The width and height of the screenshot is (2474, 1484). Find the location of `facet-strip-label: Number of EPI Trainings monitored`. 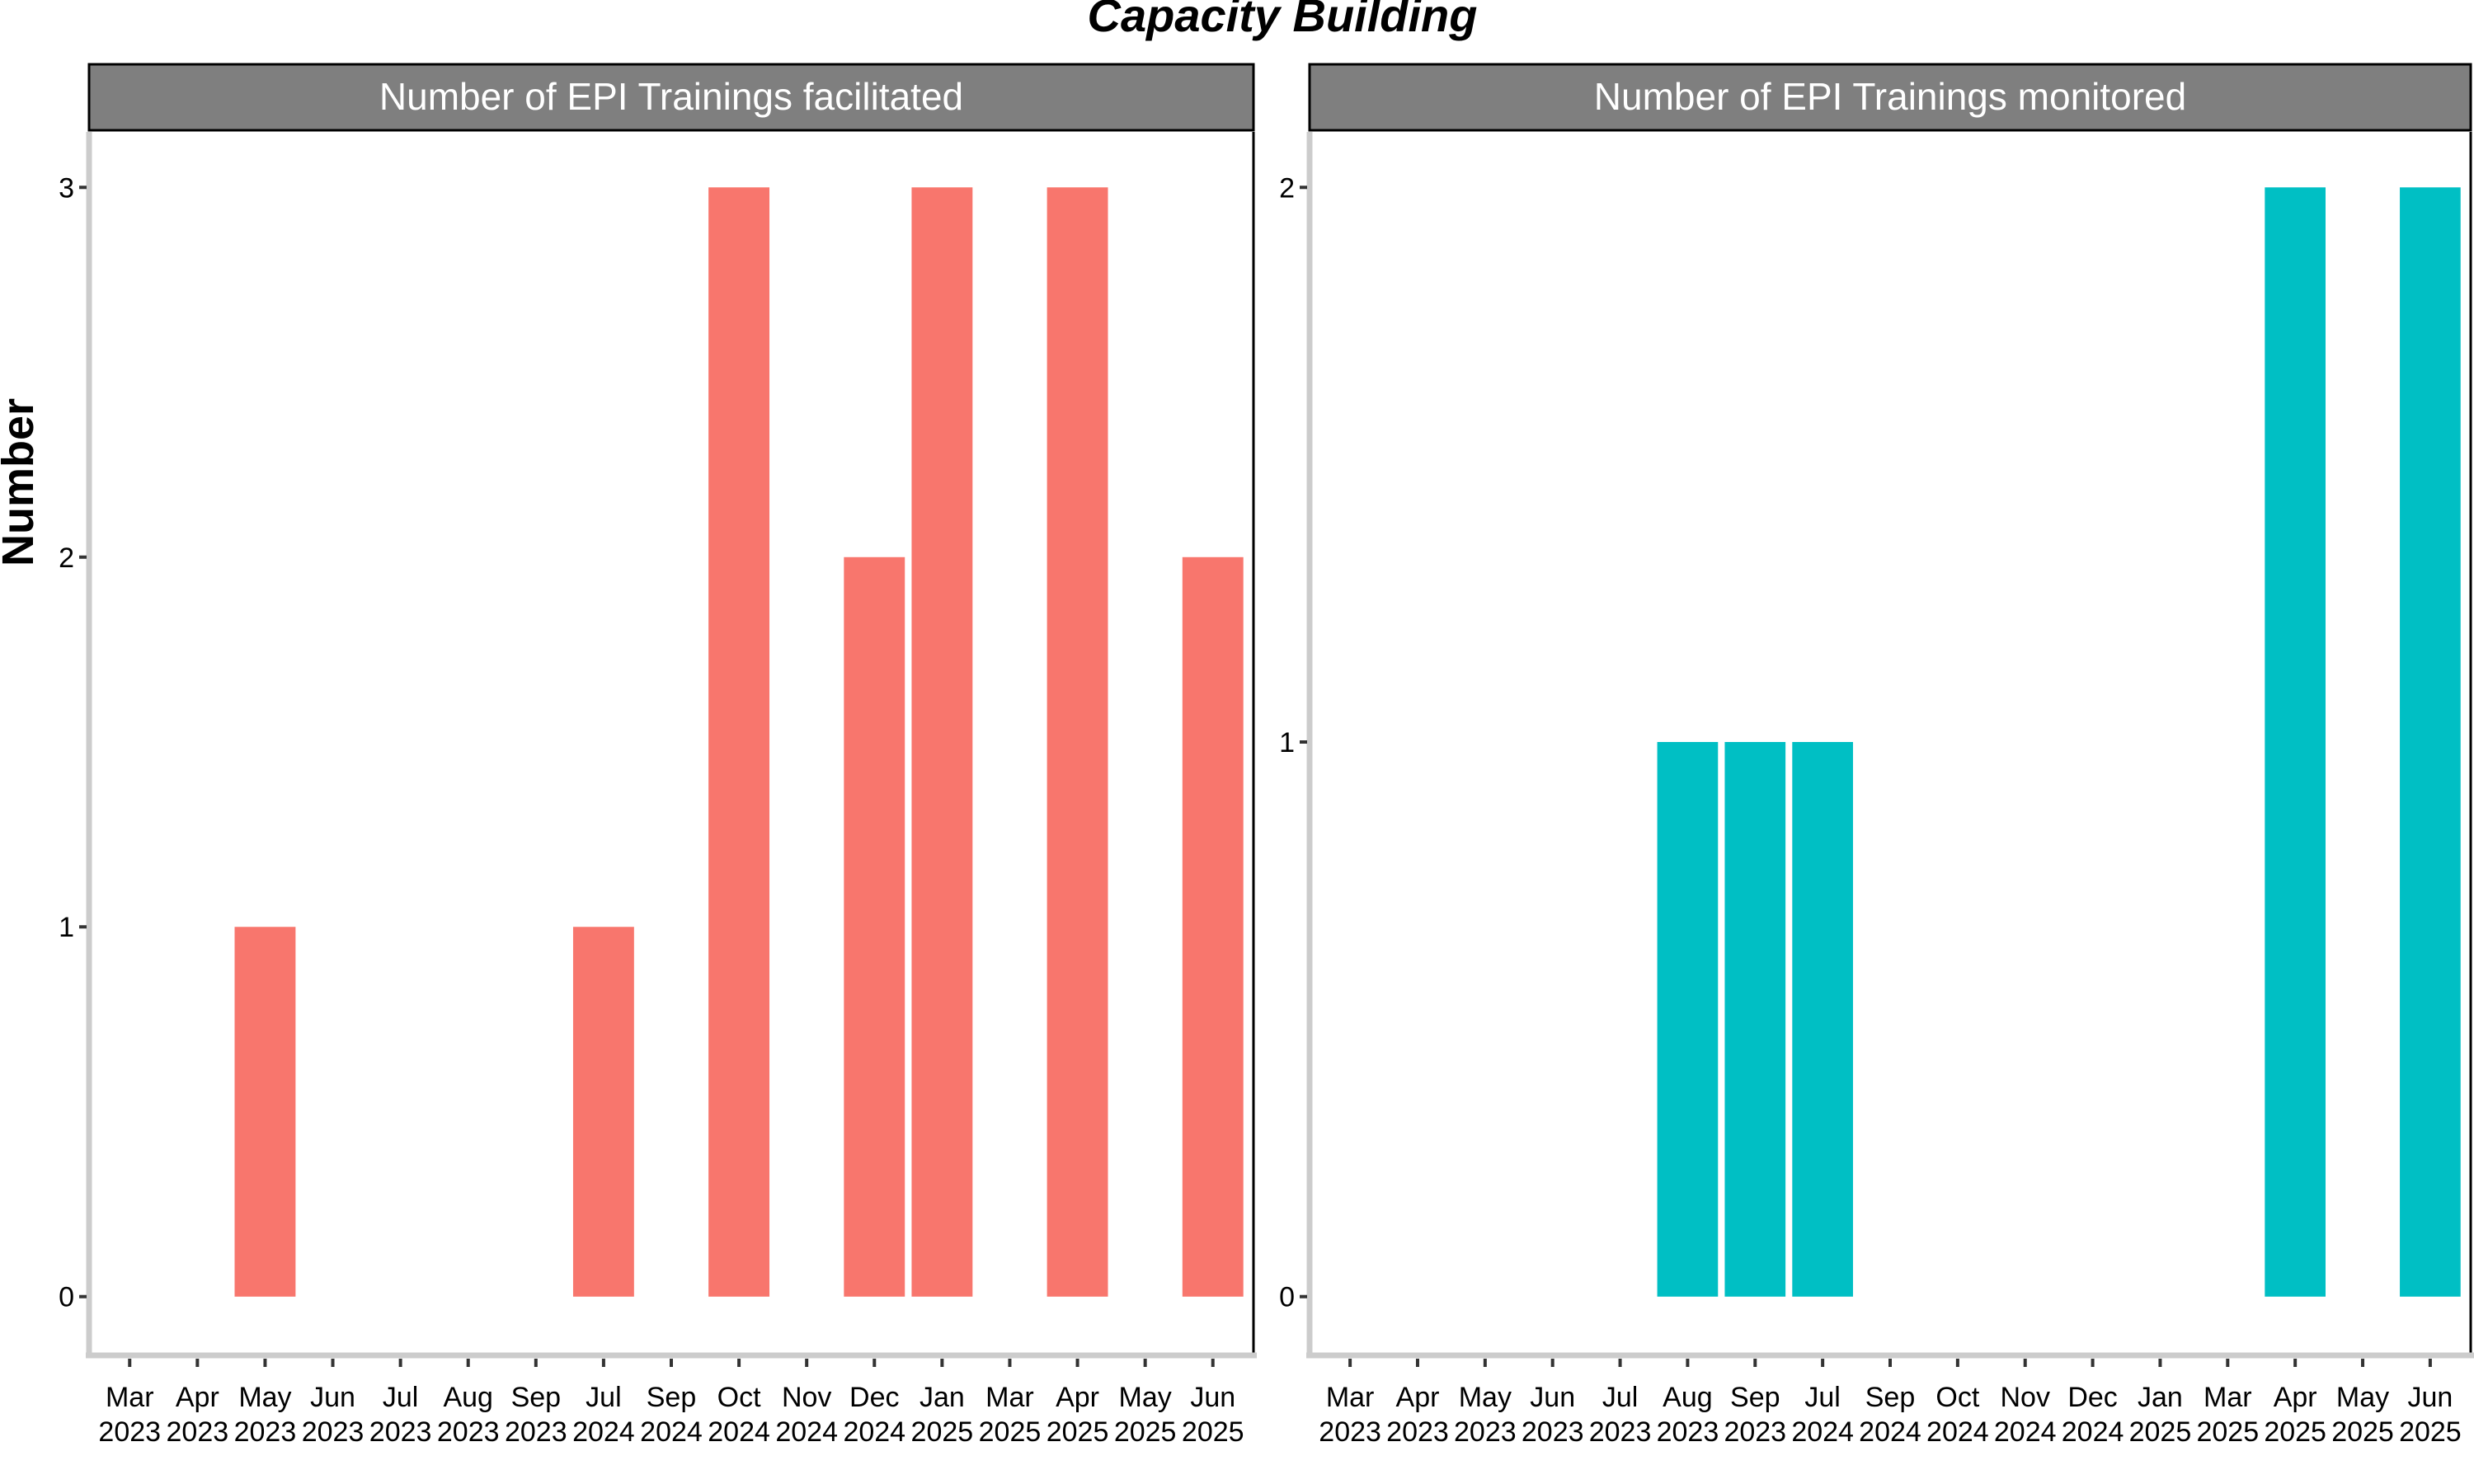

facet-strip-label: Number of EPI Trainings monitored is located at coordinates (1890, 96).